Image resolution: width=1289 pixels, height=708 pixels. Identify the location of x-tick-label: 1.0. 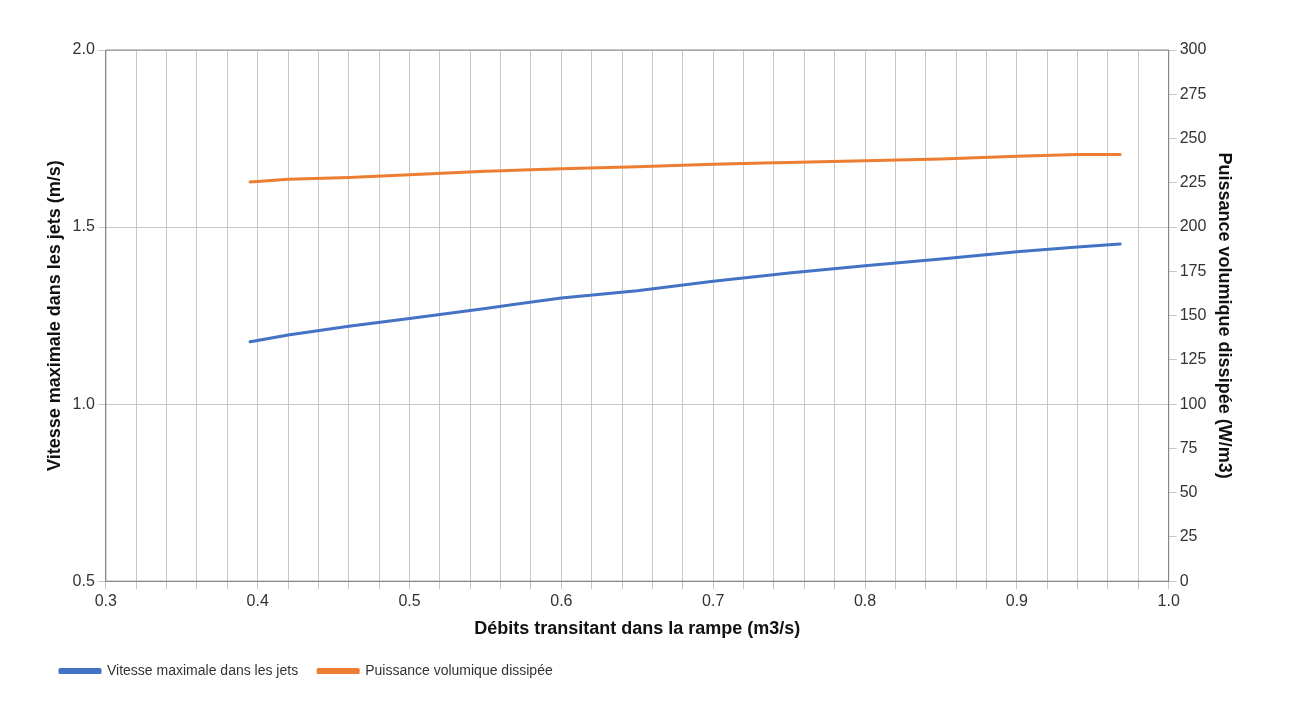
(1168, 601).